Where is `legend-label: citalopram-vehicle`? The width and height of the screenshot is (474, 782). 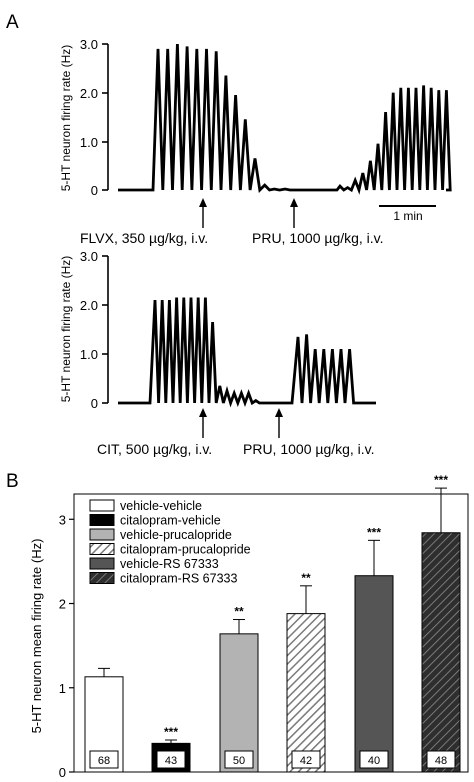
legend-label: citalopram-vehicle is located at coordinates (170, 521).